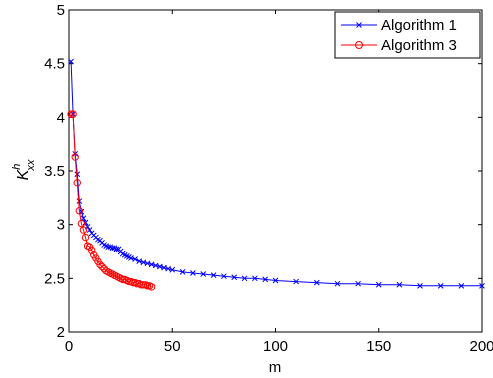 Image resolution: width=493 pixels, height=378 pixels. Describe the element at coordinates (23, 174) in the screenshot. I see `y-axis-label-main: K` at that location.